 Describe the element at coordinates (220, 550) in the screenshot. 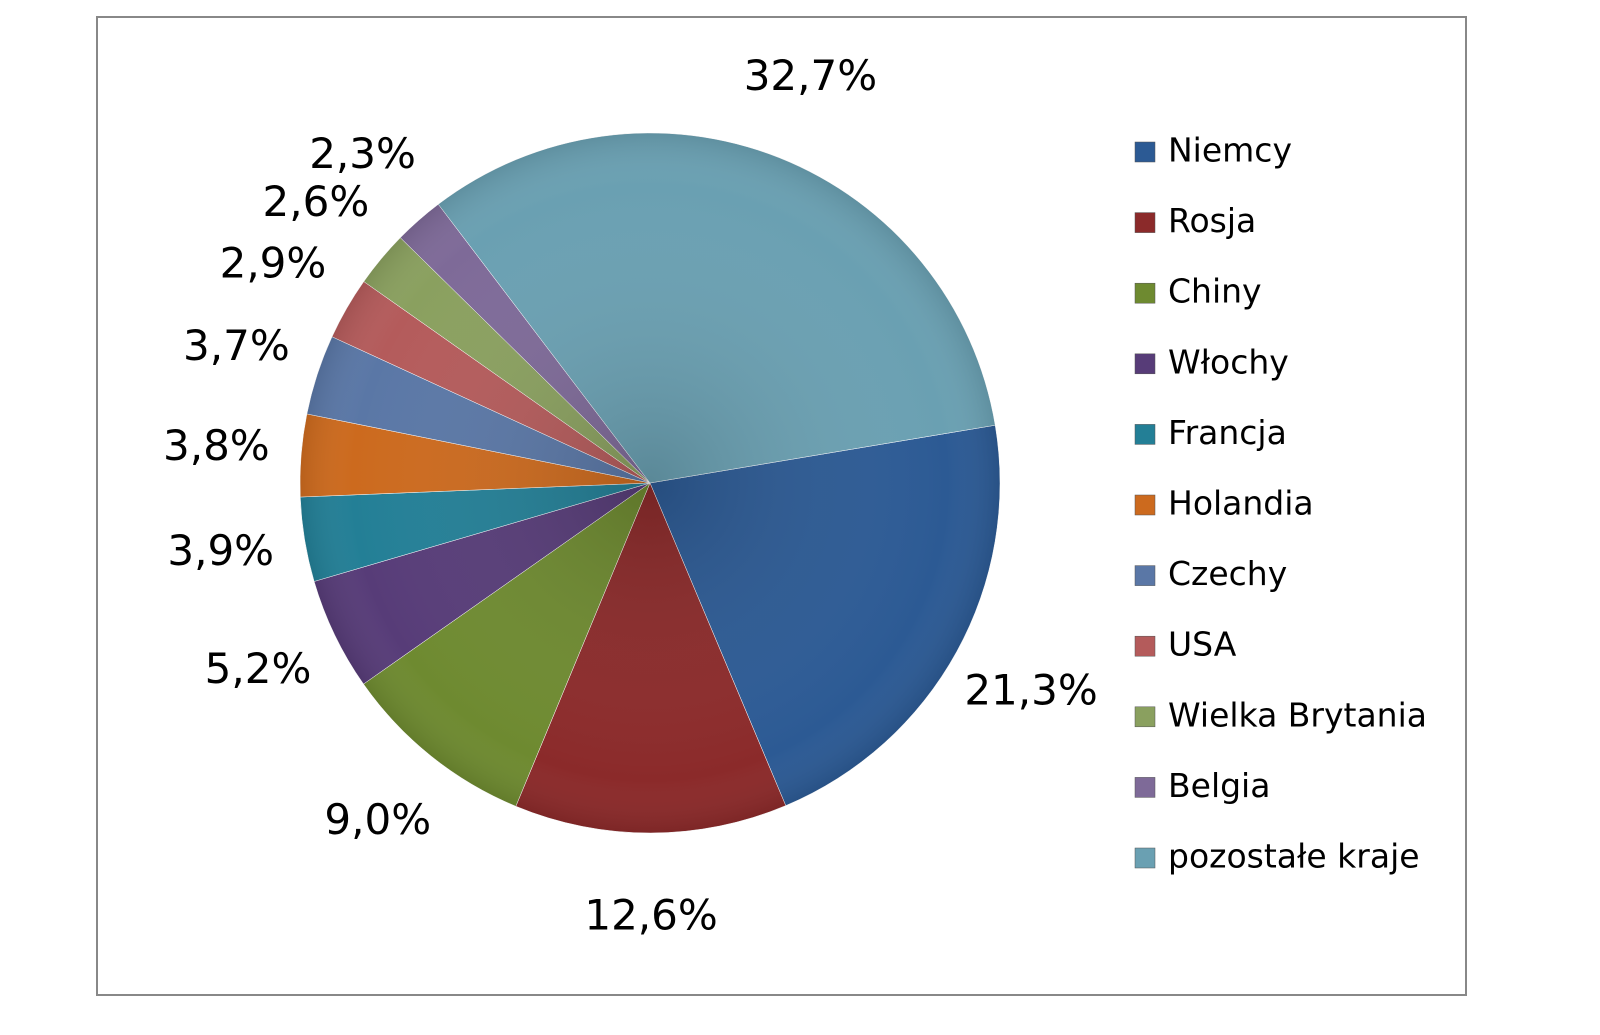

I see `value-label: 3,9%` at that location.